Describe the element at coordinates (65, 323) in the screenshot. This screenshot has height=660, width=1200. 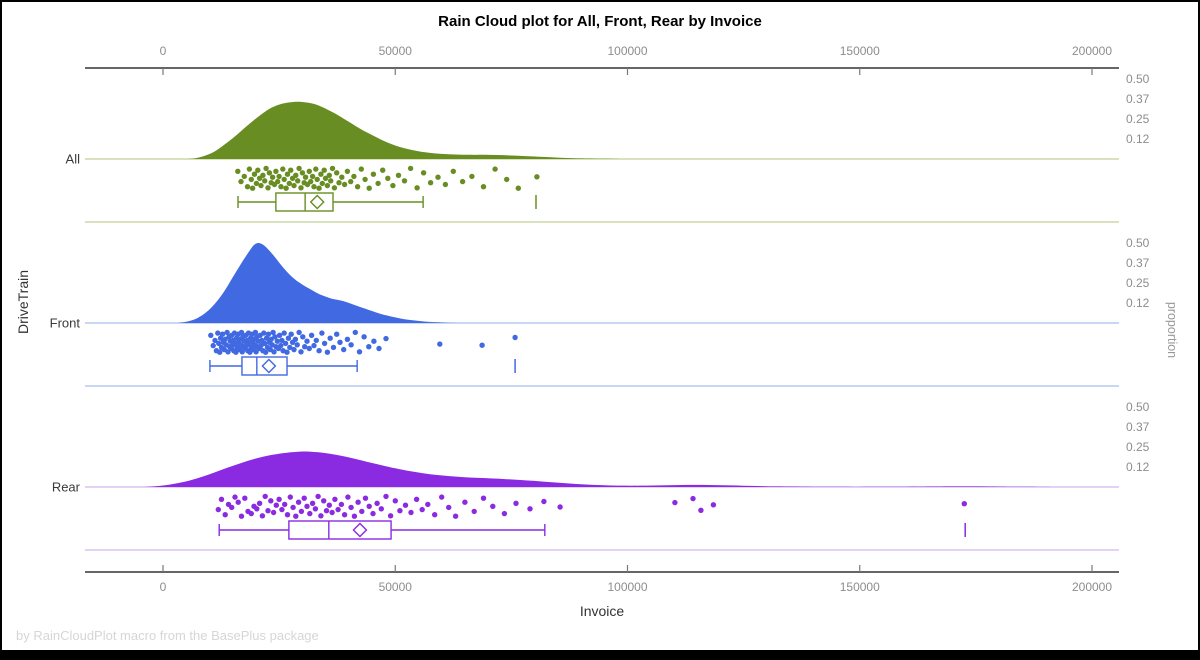
I see `category-label-front: Front` at that location.